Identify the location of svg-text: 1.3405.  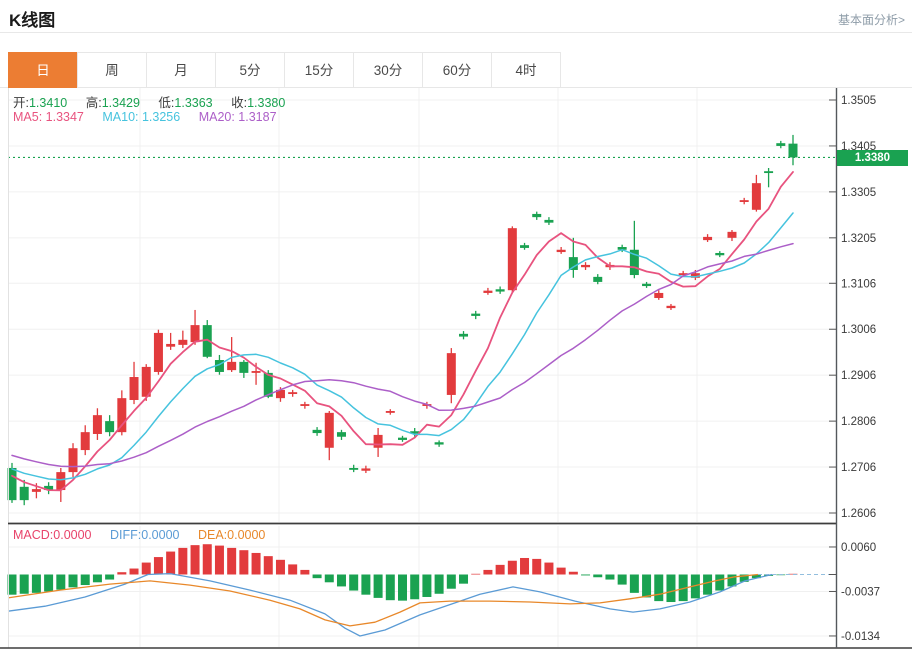
(858, 147).